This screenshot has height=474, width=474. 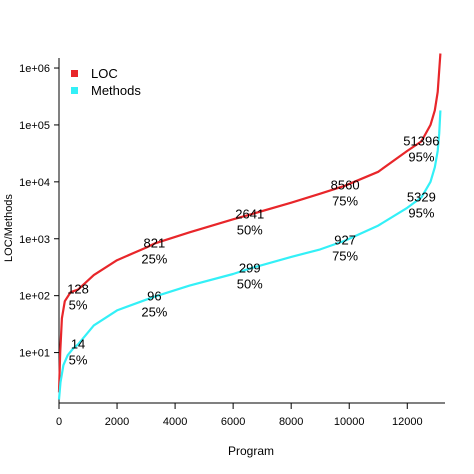 What do you see at coordinates (251, 451) in the screenshot?
I see `x-axis-label: Program` at bounding box center [251, 451].